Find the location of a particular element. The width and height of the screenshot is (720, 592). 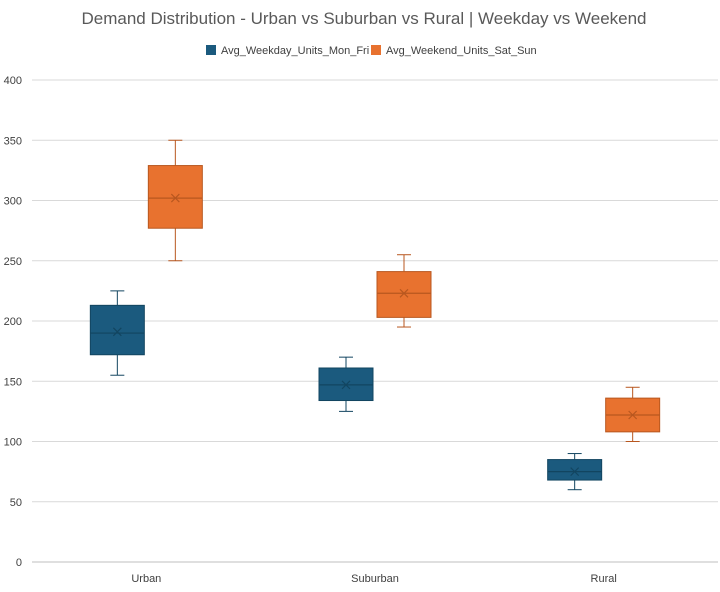

mean-marker-weekend-urban is located at coordinates (175, 198).